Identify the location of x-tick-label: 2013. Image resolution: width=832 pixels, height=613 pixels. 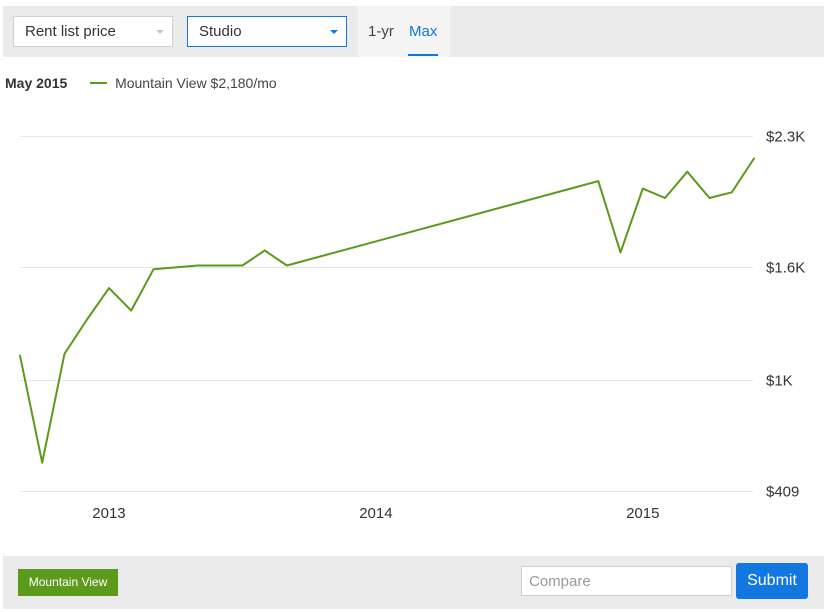
(108, 513).